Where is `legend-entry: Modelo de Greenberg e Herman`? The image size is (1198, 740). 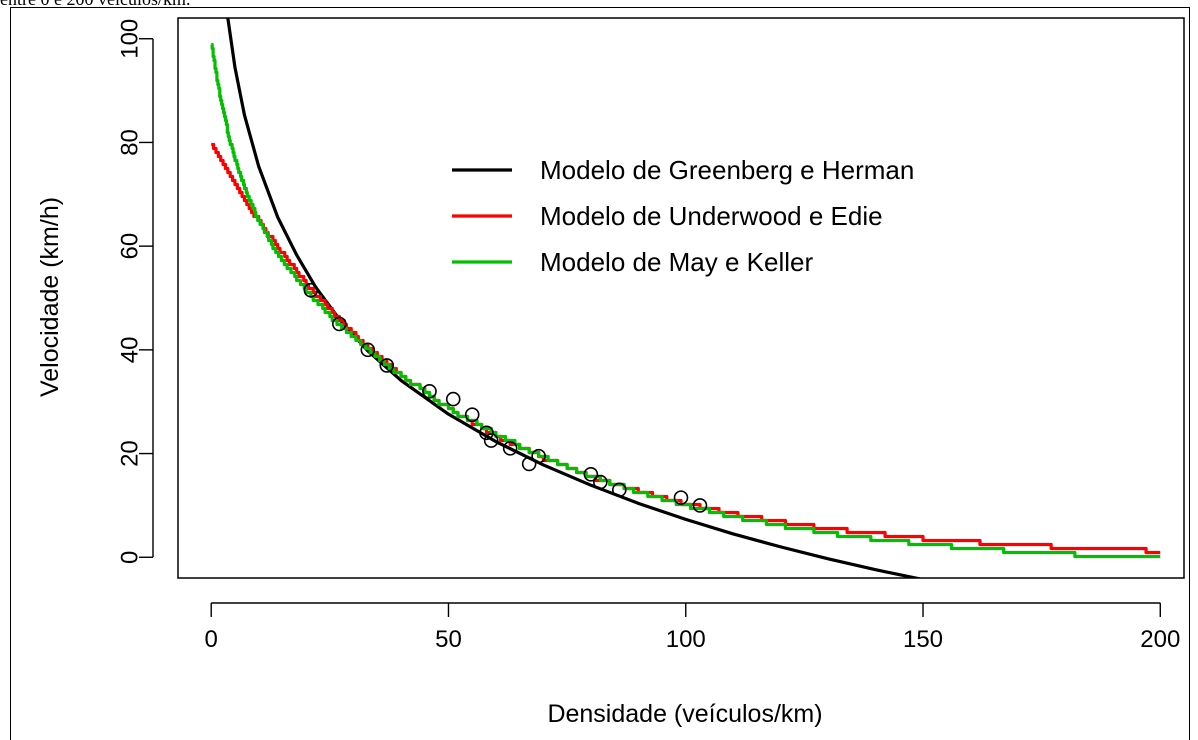 legend-entry: Modelo de Greenberg e Herman is located at coordinates (727, 170).